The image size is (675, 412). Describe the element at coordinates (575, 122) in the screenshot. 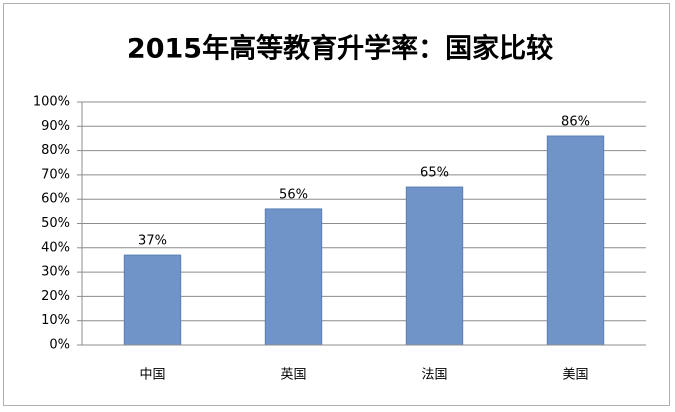

I see `value-label: 86%` at that location.